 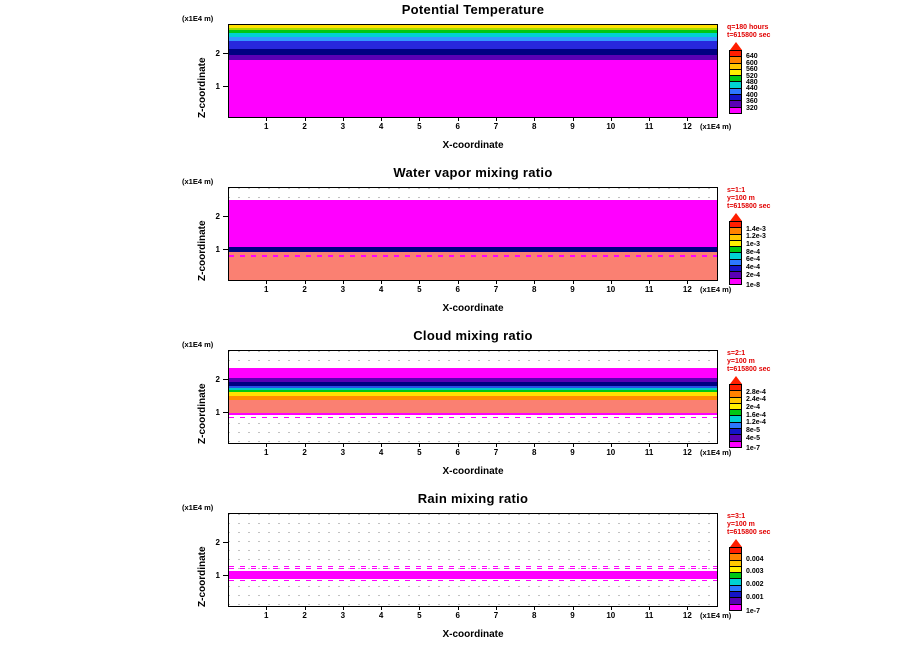 What do you see at coordinates (776, 418) in the screenshot?
I see `colorbar-labels: 2.8e-4 2.4e-4 2e-4 1.6e-4 1.2e-4 8e-5 4e-5 1e-7` at bounding box center [776, 418].